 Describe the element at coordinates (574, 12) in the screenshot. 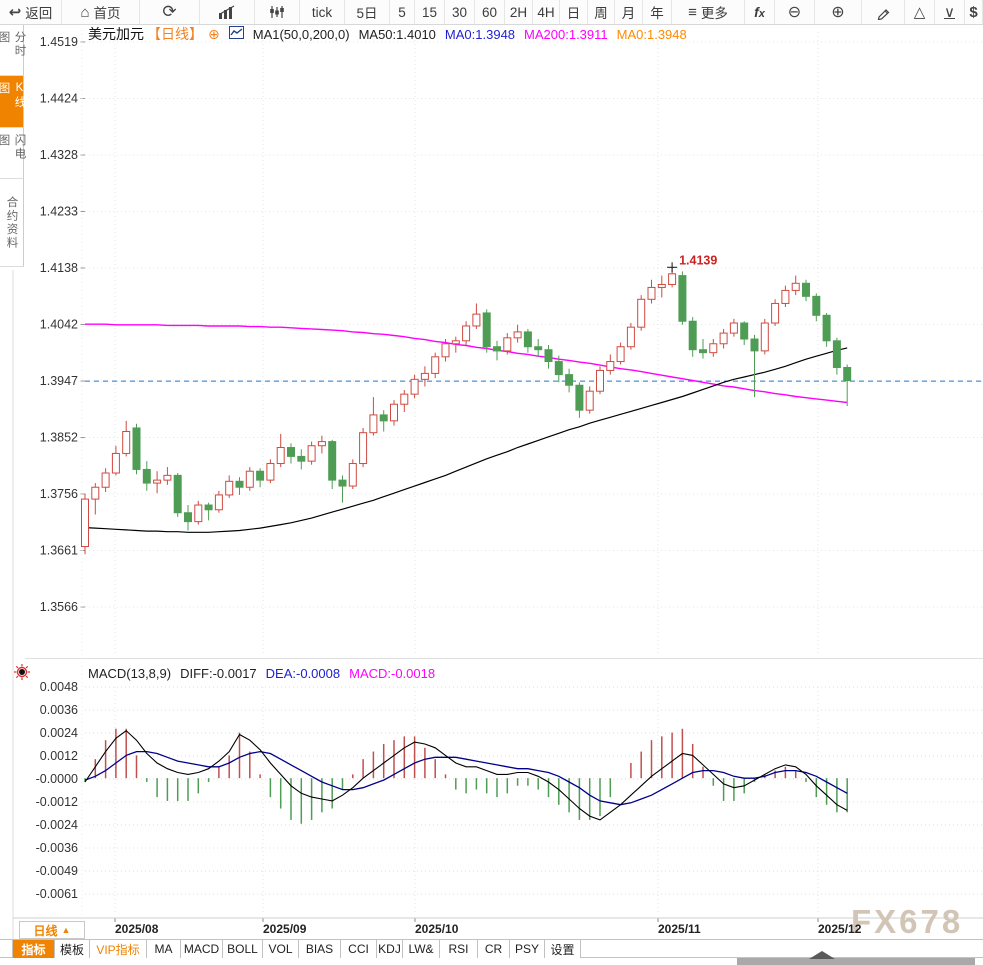

I see `toolbar-button-日: 日` at that location.